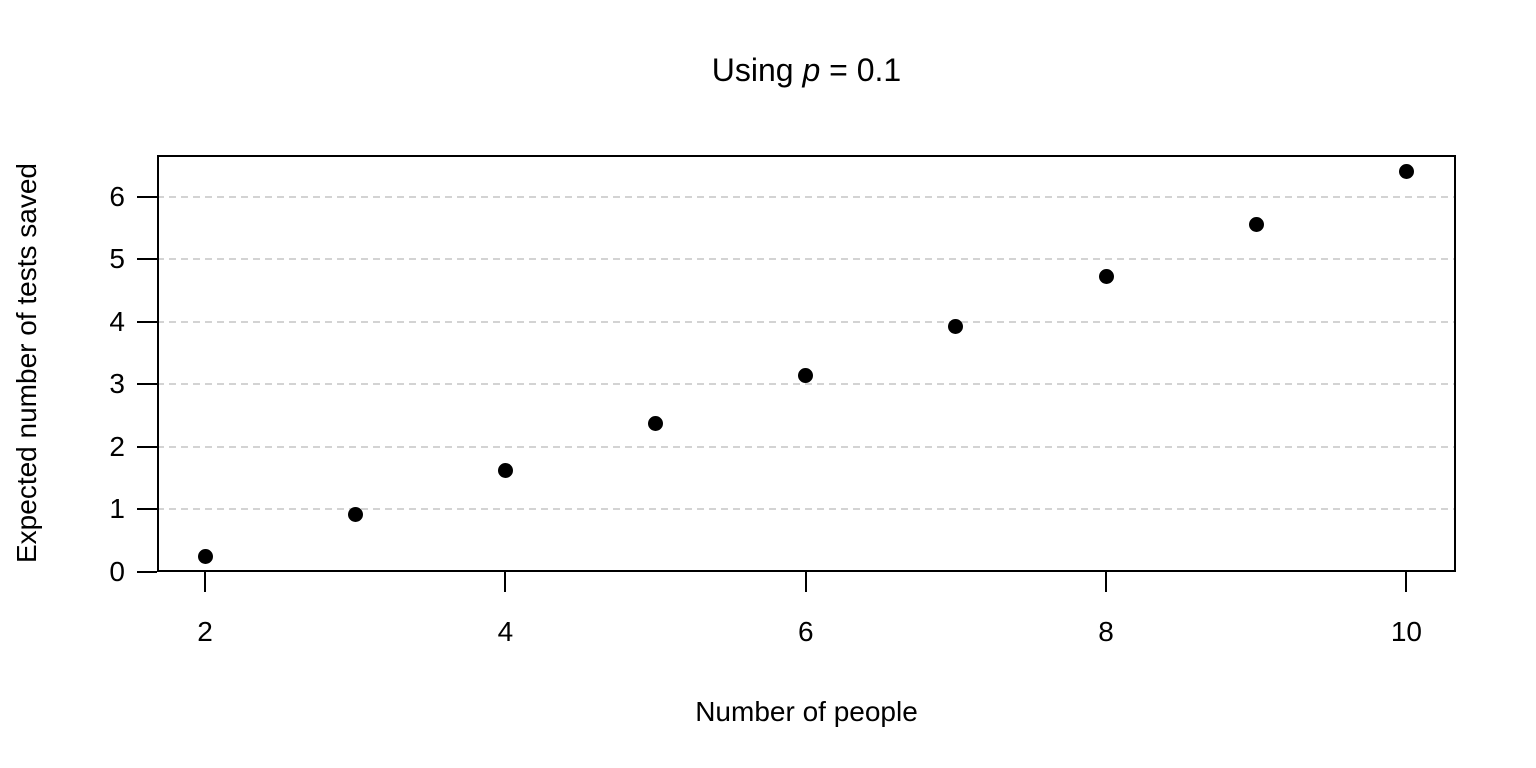 The height and width of the screenshot is (768, 1536). What do you see at coordinates (205, 631) in the screenshot?
I see `x-axis-tick-label: 2` at bounding box center [205, 631].